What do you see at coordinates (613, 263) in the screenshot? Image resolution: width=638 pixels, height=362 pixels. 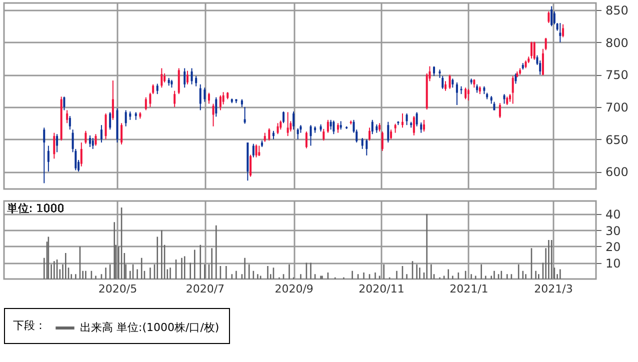 I see `y-tick-label: 10` at bounding box center [613, 263].